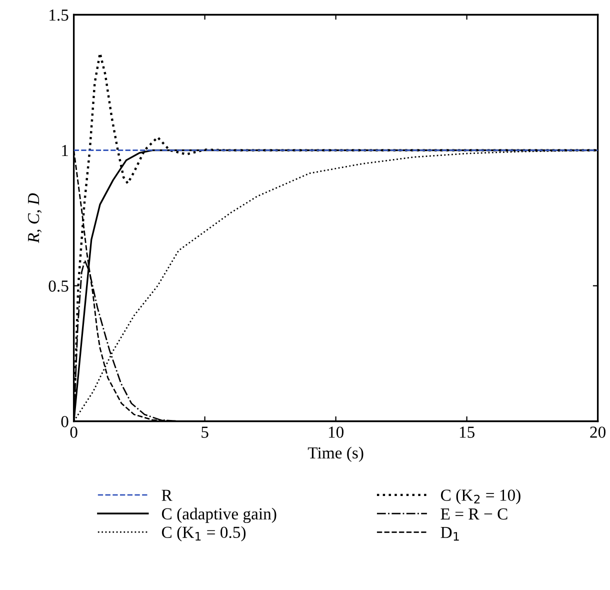 The height and width of the screenshot is (590, 610). Describe the element at coordinates (449, 533) in the screenshot. I see `legend-label: D$_{1}$` at that location.